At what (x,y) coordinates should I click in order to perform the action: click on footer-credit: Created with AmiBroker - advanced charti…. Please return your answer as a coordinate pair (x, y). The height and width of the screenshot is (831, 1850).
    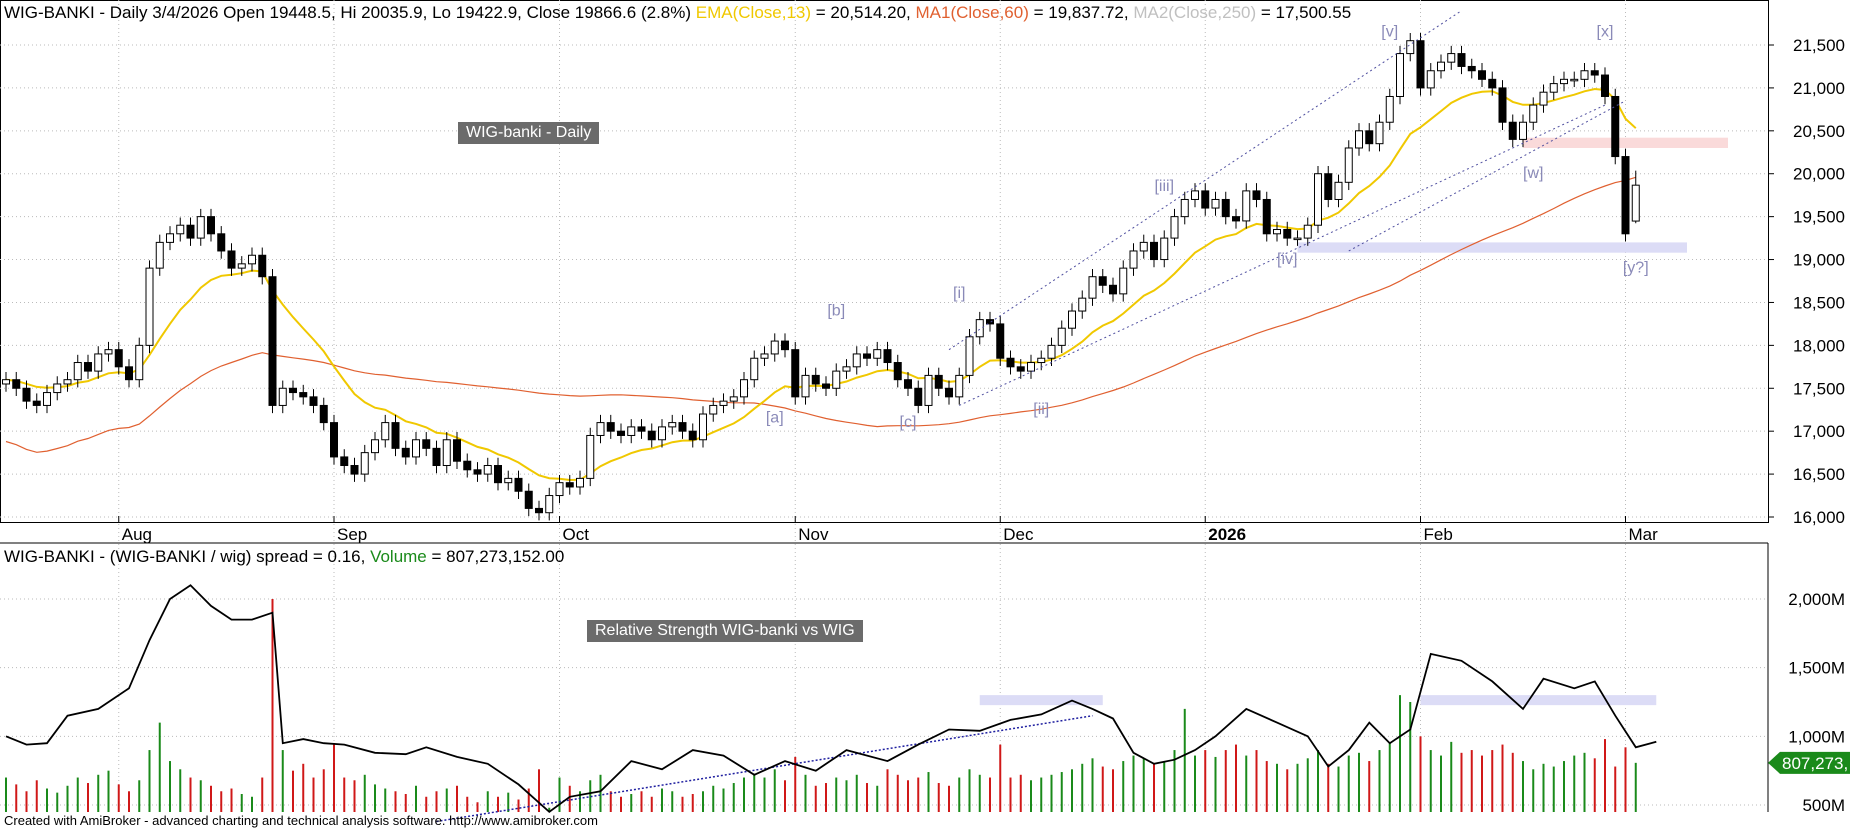
    Looking at the image, I should click on (301, 820).